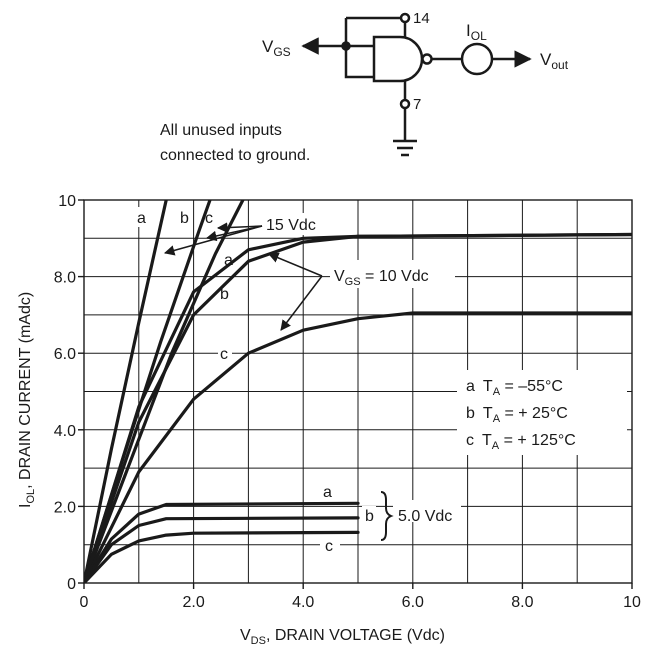 The height and width of the screenshot is (648, 650). Describe the element at coordinates (514, 388) in the screenshot. I see `legend-a: a TA = –55°C` at that location.